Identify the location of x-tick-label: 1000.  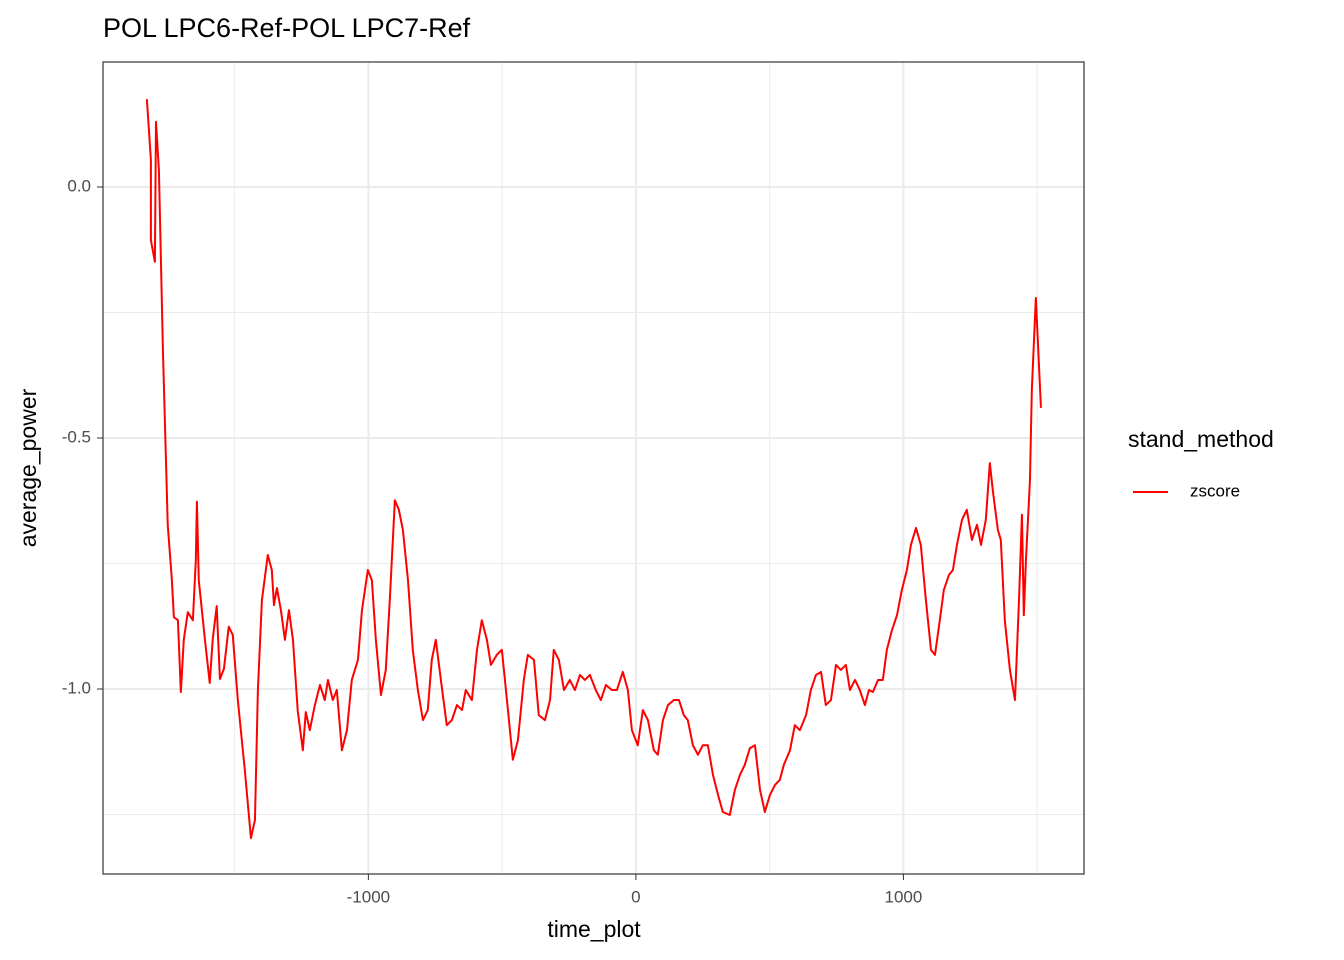
(904, 896).